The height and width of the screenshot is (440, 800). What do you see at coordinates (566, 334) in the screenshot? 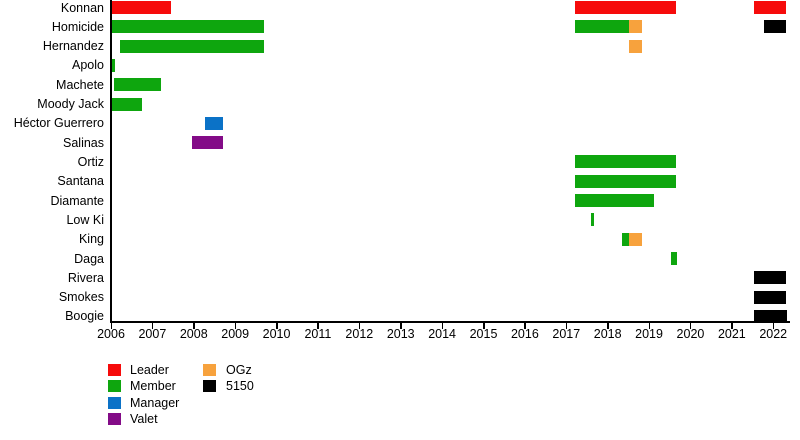
I see `axis-tick-label: 2017` at bounding box center [566, 334].